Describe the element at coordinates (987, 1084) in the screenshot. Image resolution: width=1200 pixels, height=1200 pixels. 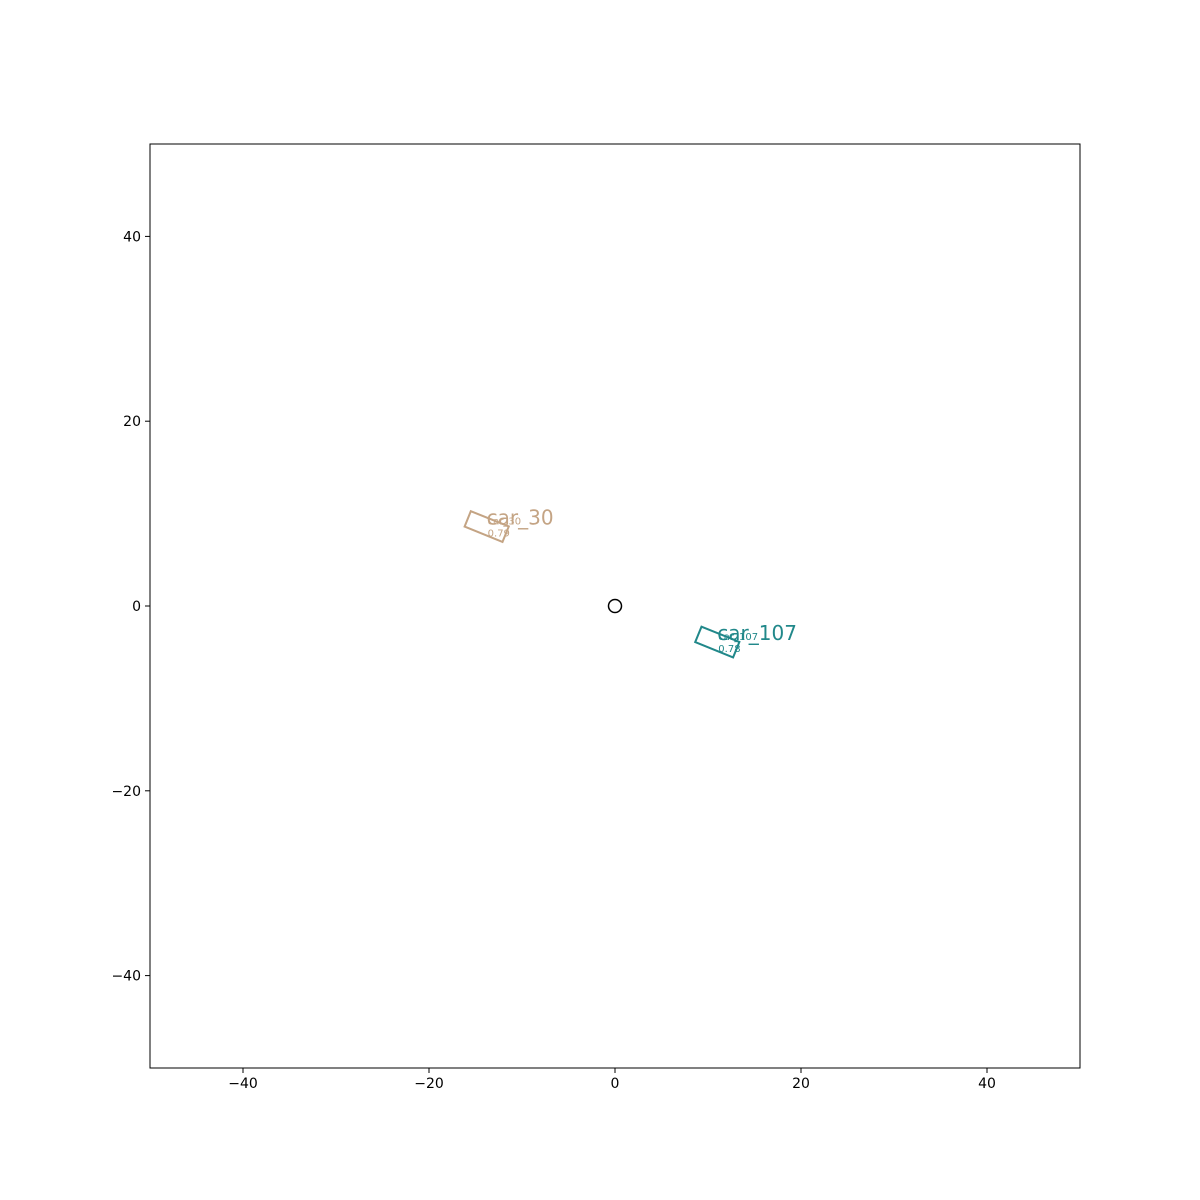
I see `x-tick-label: 40` at that location.